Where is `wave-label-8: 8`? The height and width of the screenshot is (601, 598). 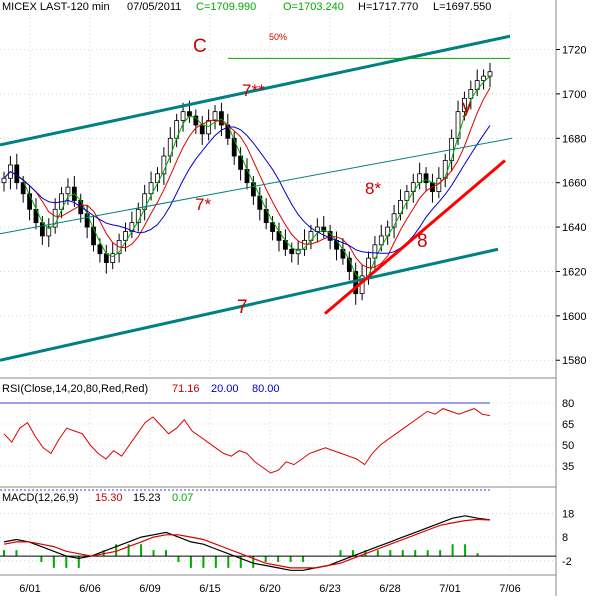 wave-label-8: 8 is located at coordinates (422, 241).